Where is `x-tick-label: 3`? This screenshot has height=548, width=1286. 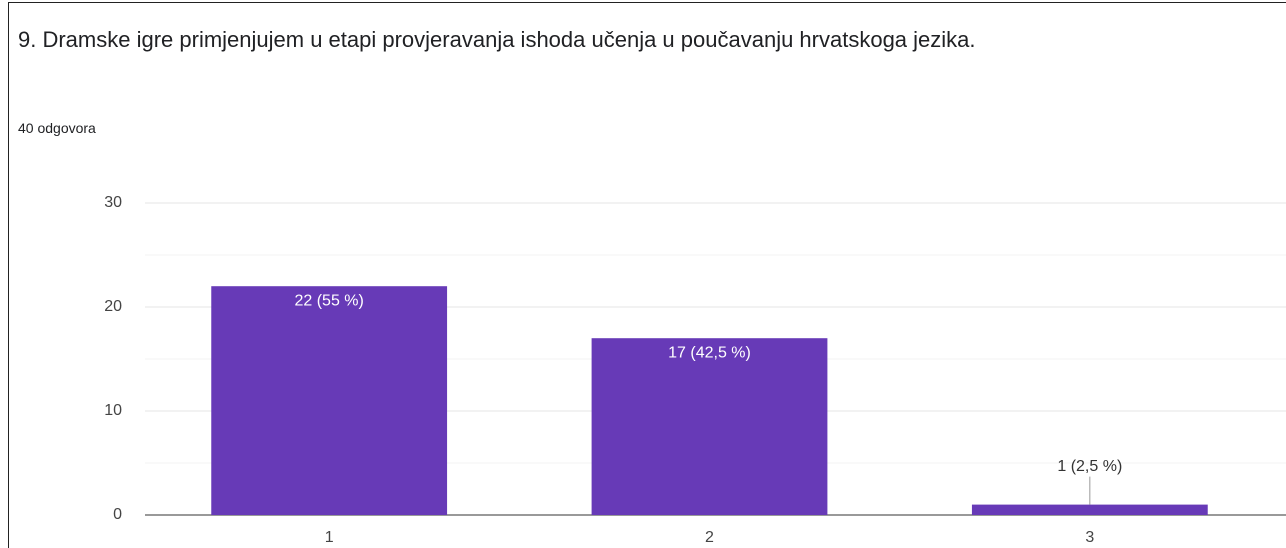 x-tick-label: 3 is located at coordinates (1089, 537).